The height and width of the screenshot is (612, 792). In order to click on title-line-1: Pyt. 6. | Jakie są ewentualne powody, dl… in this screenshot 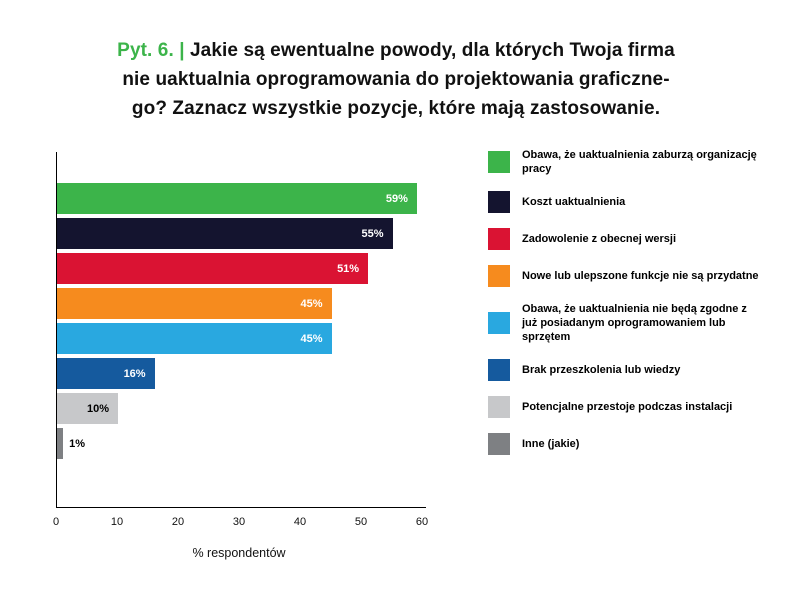, I will do `click(396, 50)`.